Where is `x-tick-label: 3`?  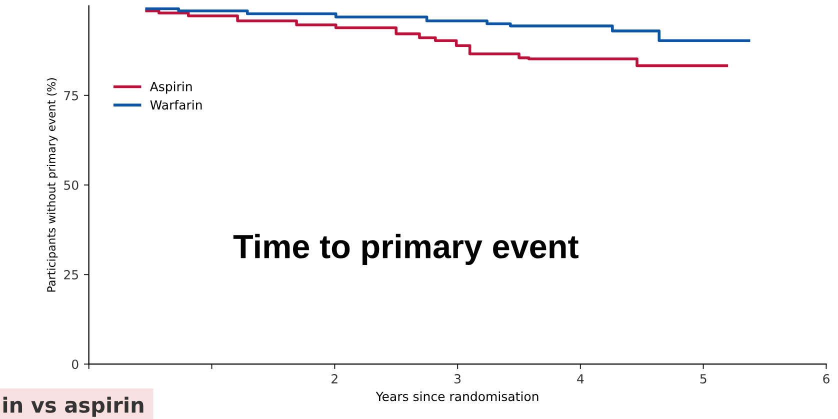 x-tick-label: 3 is located at coordinates (457, 379).